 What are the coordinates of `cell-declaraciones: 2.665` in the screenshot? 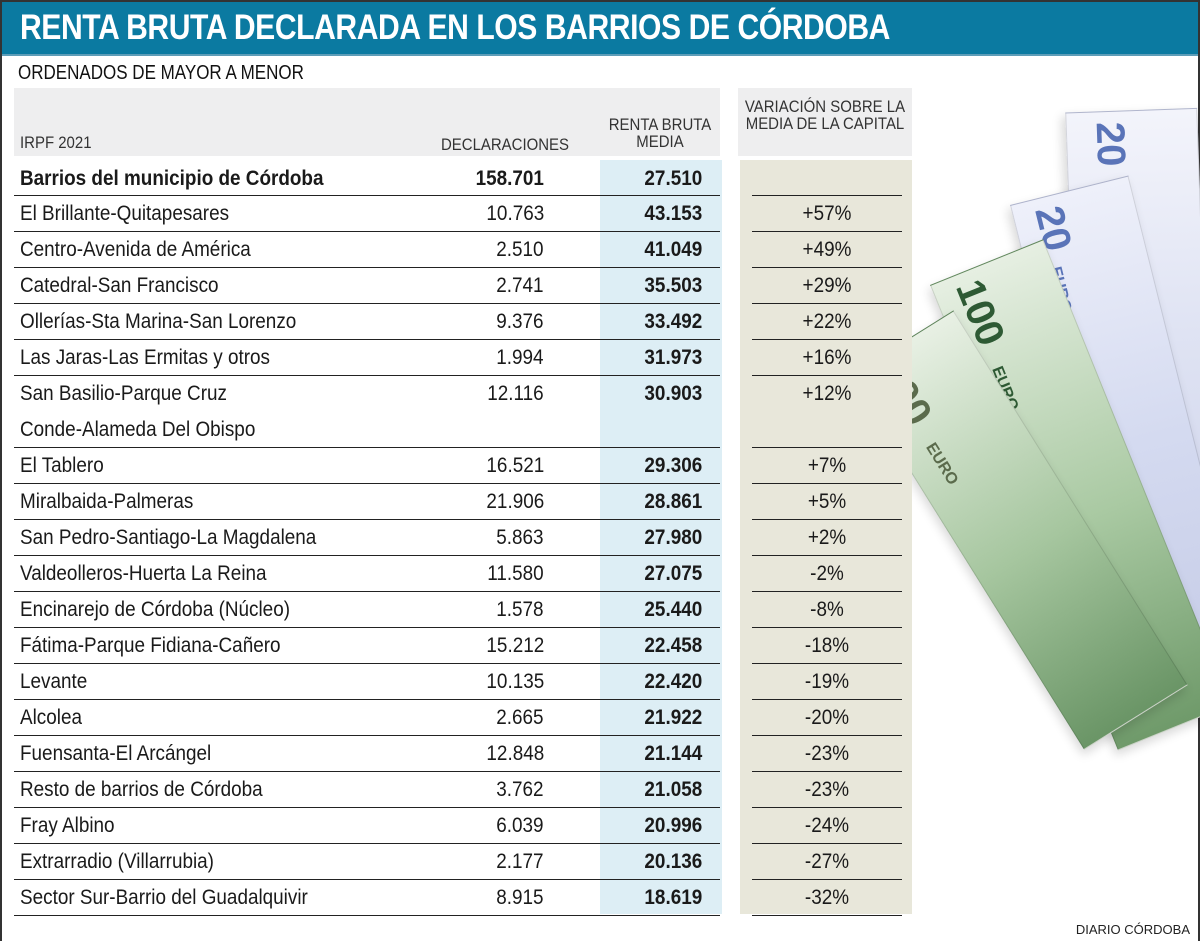 It's located at (520, 717).